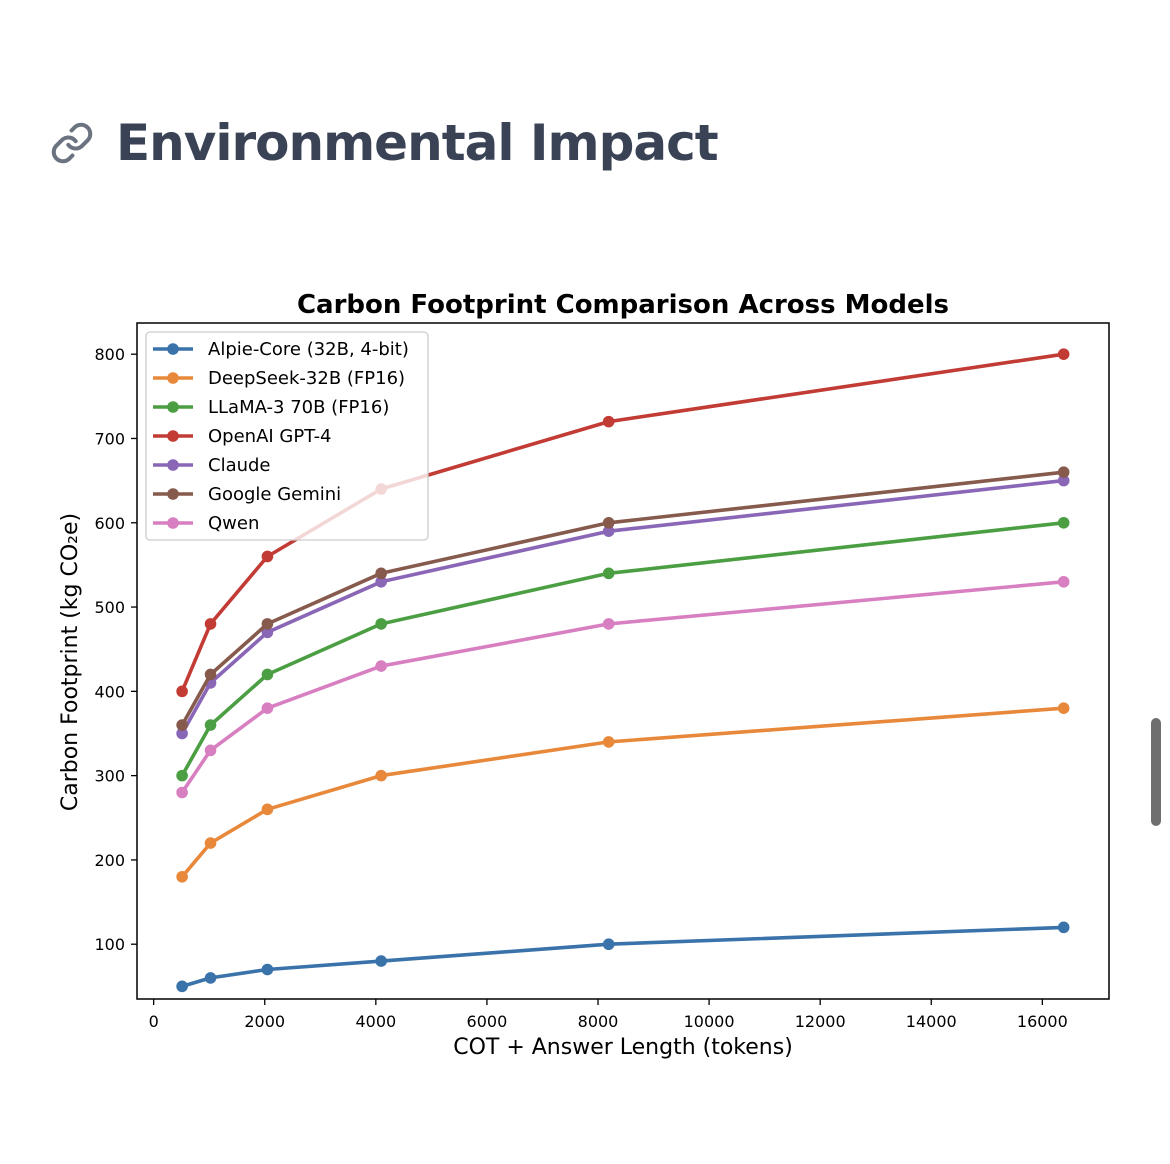  I want to click on x-axis-title: COT + Answer Length (tokens), so click(623, 1047).